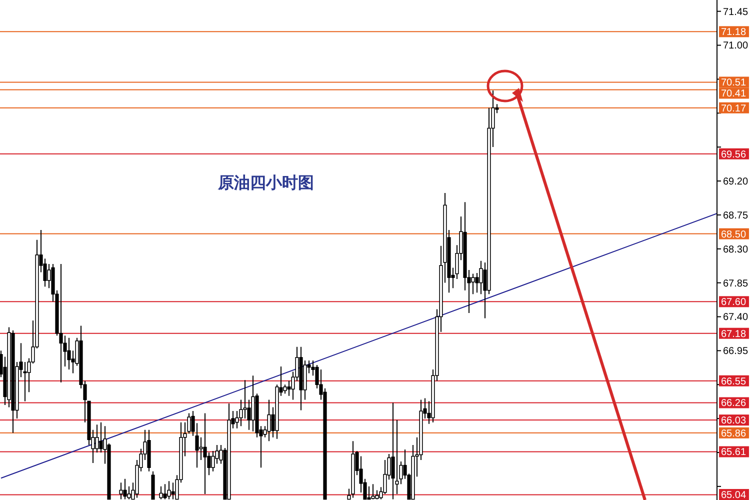 This screenshot has width=750, height=500. I want to click on y-tick-label: 68.75, so click(735, 216).